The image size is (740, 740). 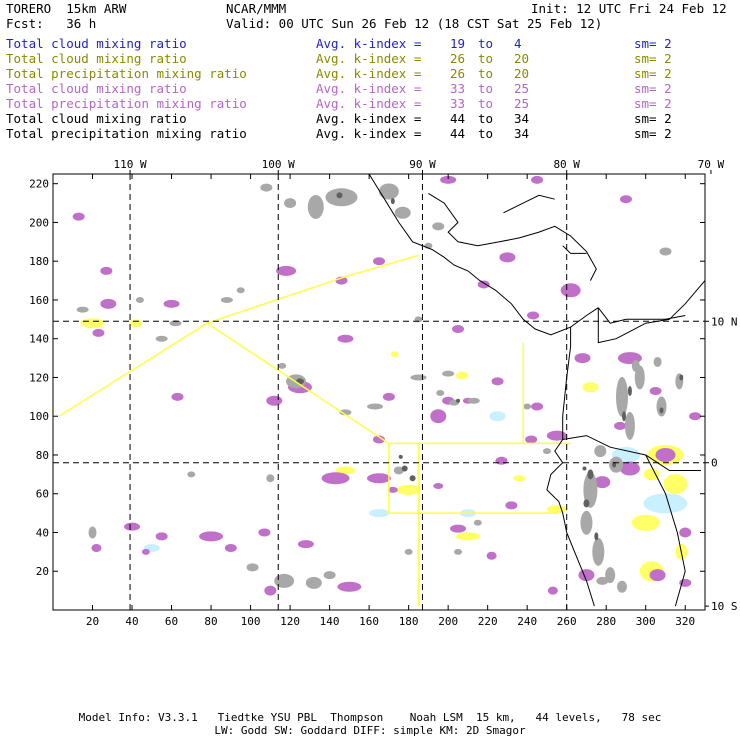 What do you see at coordinates (606, 621) in the screenshot?
I see `x-tick-label: 280` at bounding box center [606, 621].